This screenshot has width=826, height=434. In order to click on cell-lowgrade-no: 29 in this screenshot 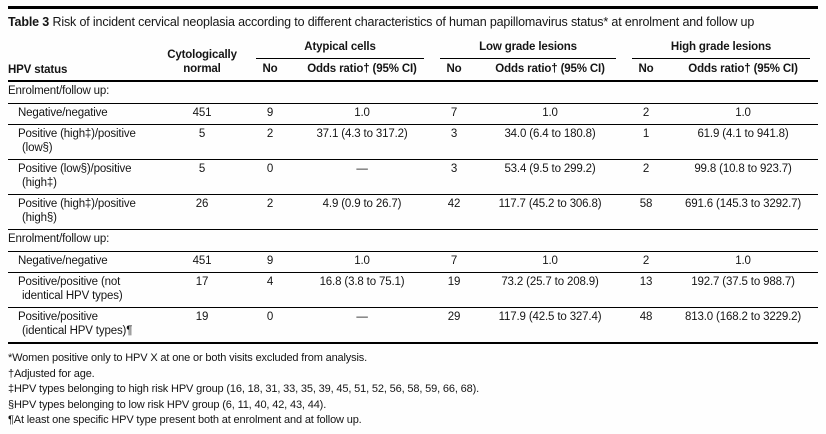, I will do `click(454, 317)`.